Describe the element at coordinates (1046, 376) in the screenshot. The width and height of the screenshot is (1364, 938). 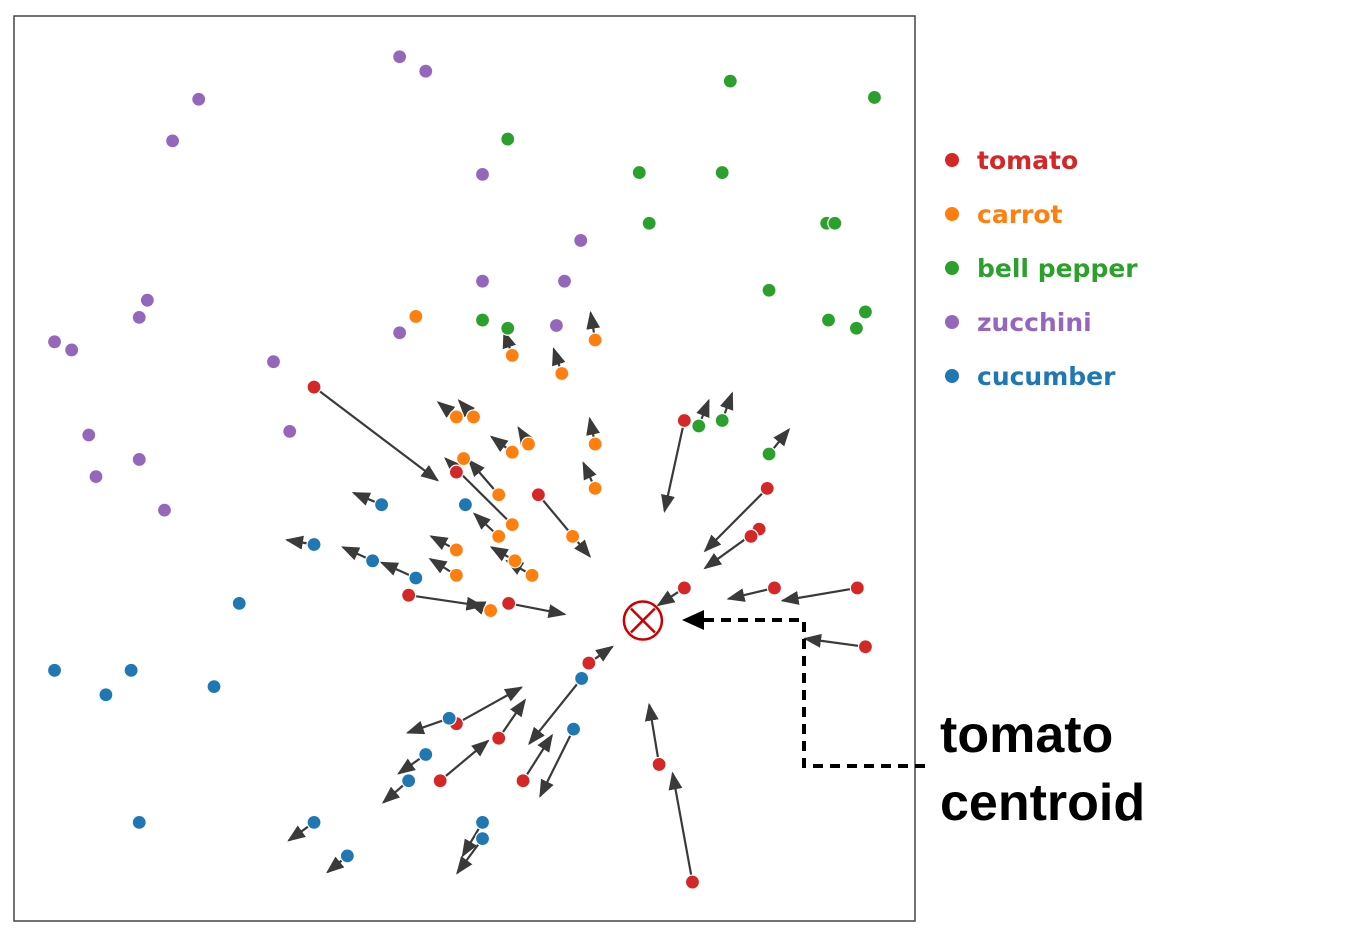
I see `legend-label-cucumber: cucumber` at that location.